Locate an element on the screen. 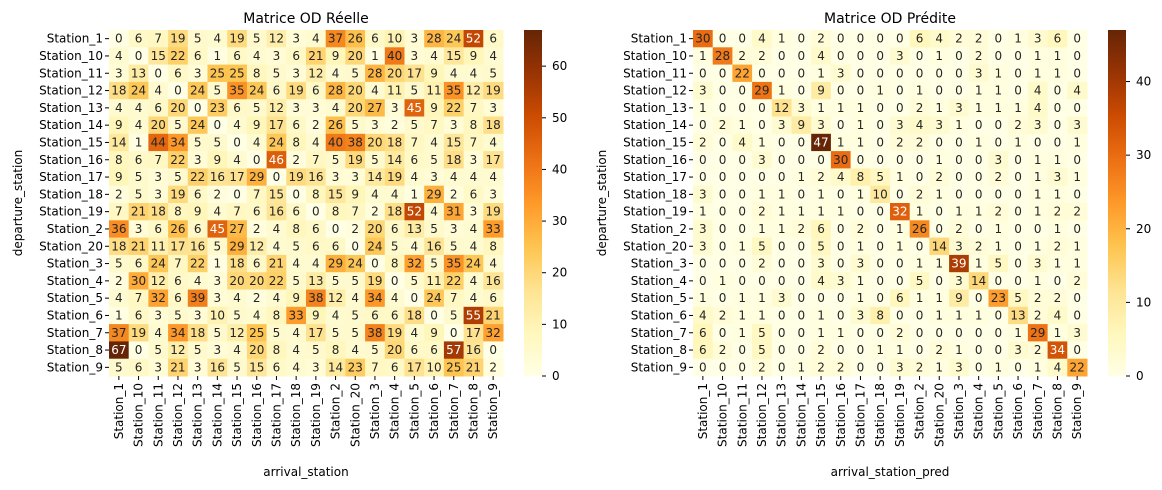 Image resolution: width=1162 pixels, height=490 pixels. cell-value-label: 15 is located at coordinates (453, 56).